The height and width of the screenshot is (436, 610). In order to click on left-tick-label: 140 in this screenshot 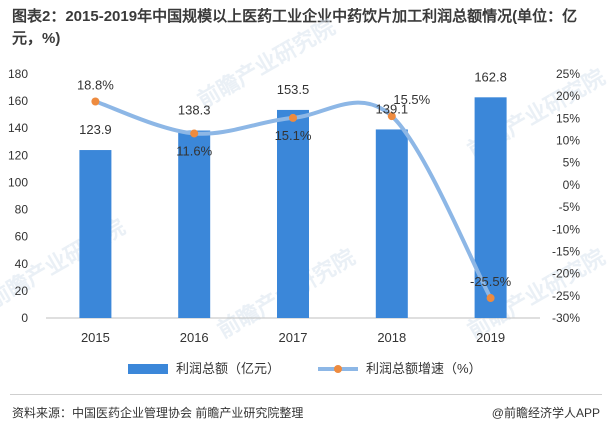, I will do `click(18, 128)`.